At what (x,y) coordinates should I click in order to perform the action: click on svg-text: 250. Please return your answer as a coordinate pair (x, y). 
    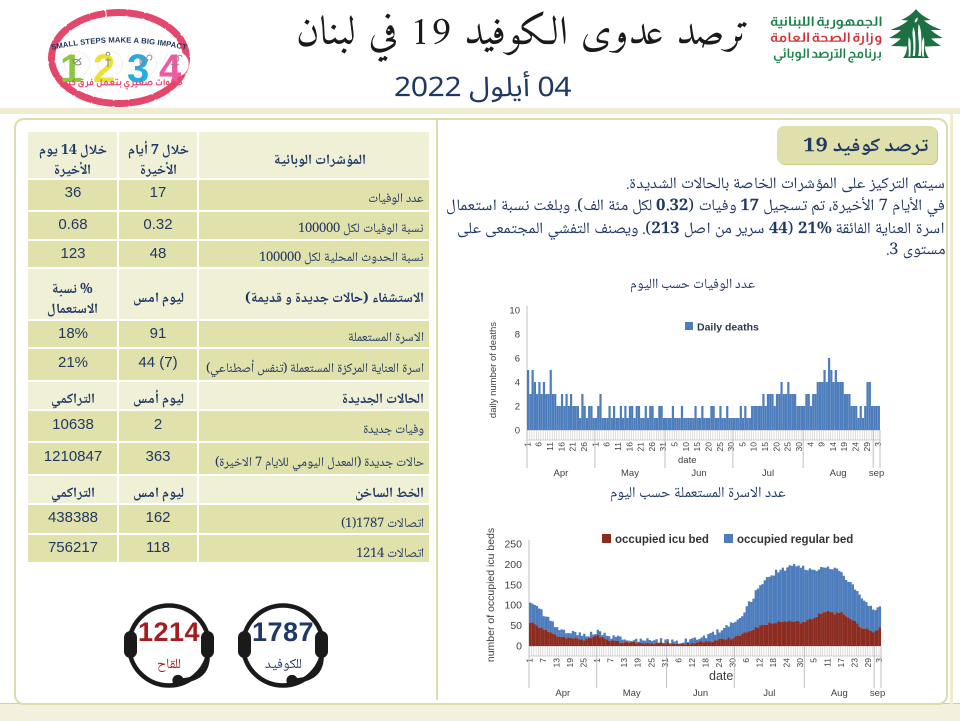
    Looking at the image, I should click on (513, 545).